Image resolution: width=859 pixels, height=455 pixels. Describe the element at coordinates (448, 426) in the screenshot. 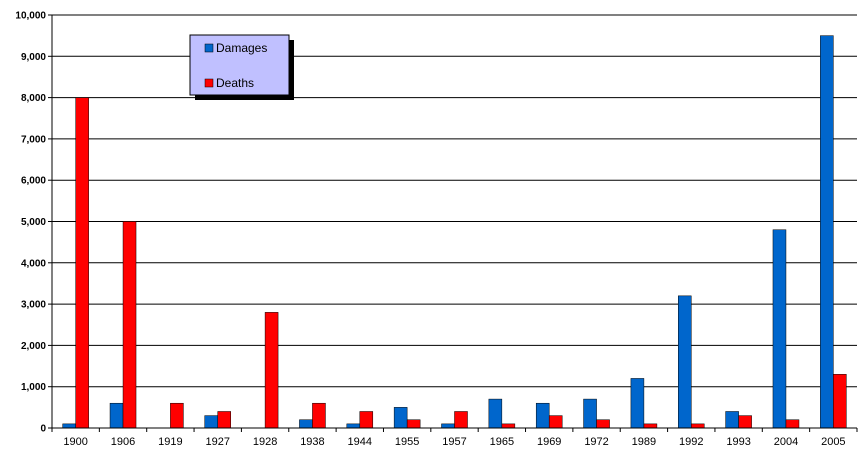

I see `bar-damages-1957` at that location.